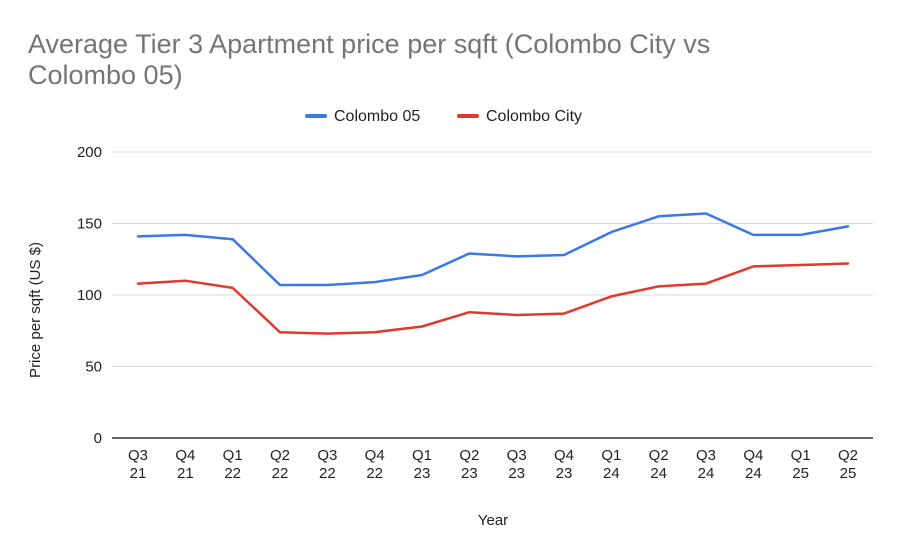 This screenshot has width=900, height=557. Describe the element at coordinates (105, 75) in the screenshot. I see `chart-title-line-2: Colombo 05)` at that location.